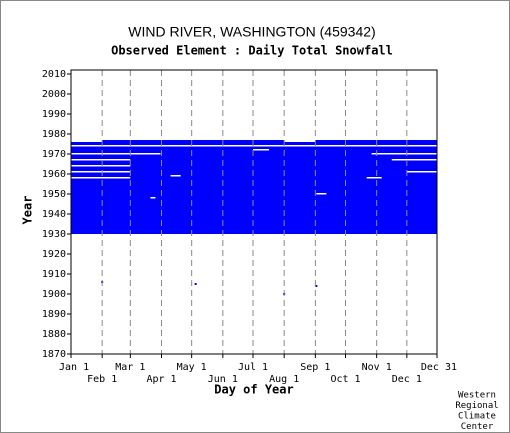  What do you see at coordinates (54, 194) in the screenshot?
I see `y-tick-label: 1950` at bounding box center [54, 194].